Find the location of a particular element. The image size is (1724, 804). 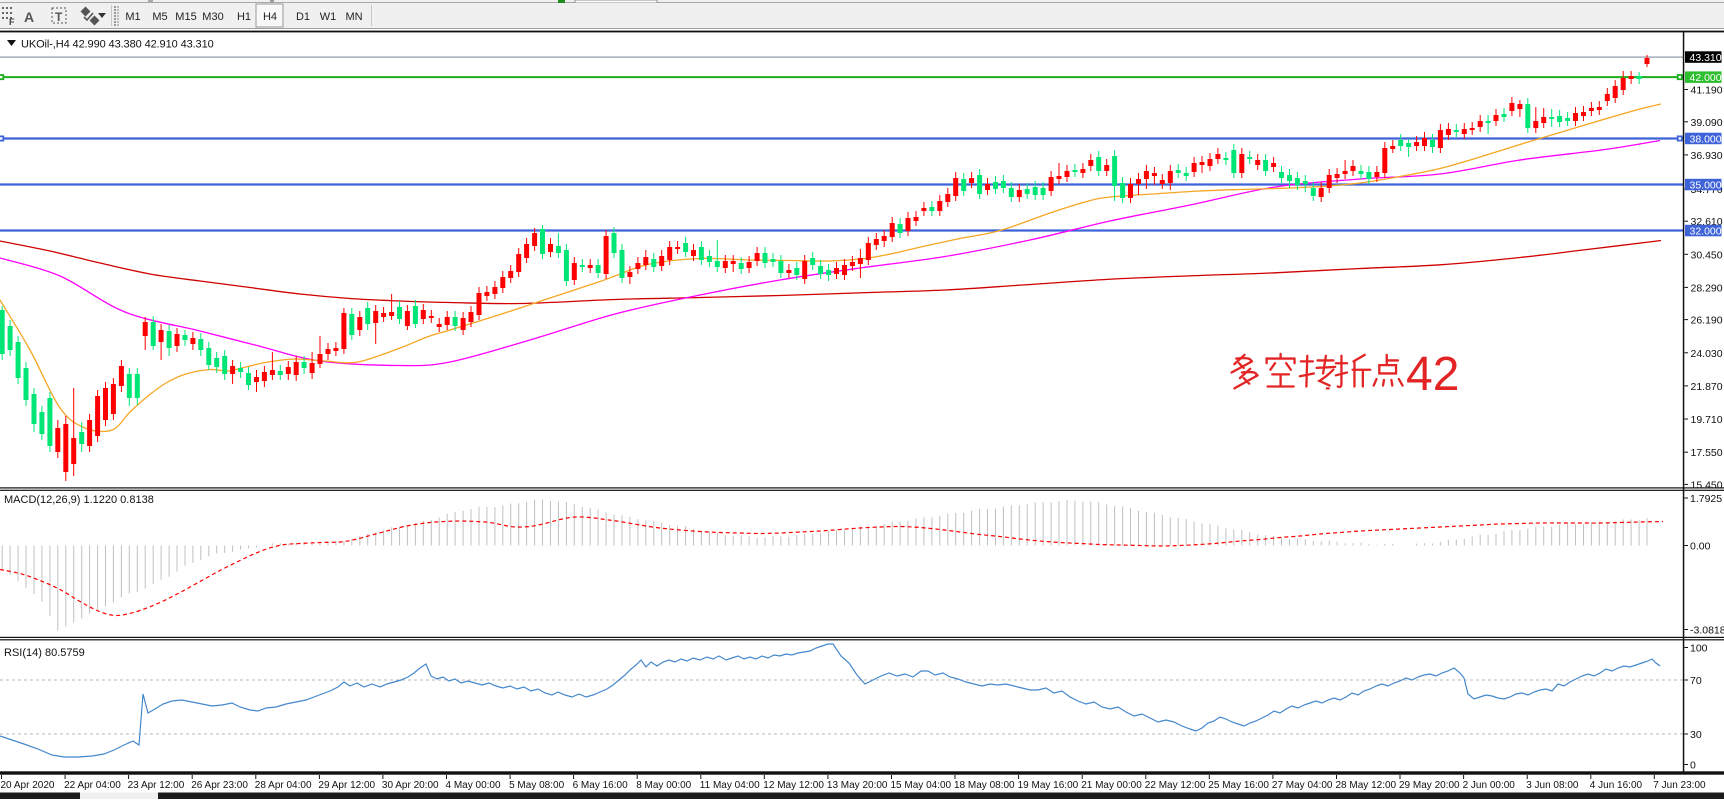

svg-text: 8 May 00:00 is located at coordinates (663, 785).